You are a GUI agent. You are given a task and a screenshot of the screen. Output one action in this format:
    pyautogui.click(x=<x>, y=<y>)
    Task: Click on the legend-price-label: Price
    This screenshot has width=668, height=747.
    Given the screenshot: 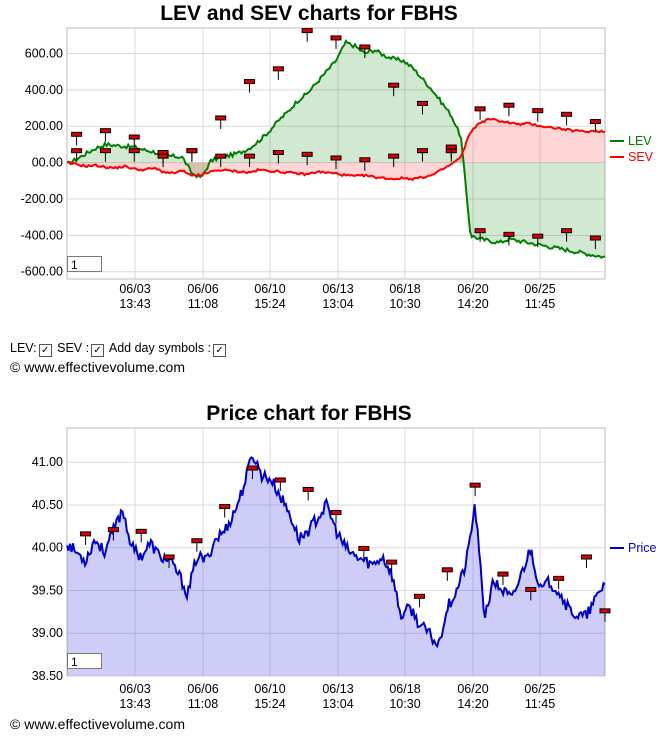 What is the action you would take?
    pyautogui.click(x=642, y=548)
    